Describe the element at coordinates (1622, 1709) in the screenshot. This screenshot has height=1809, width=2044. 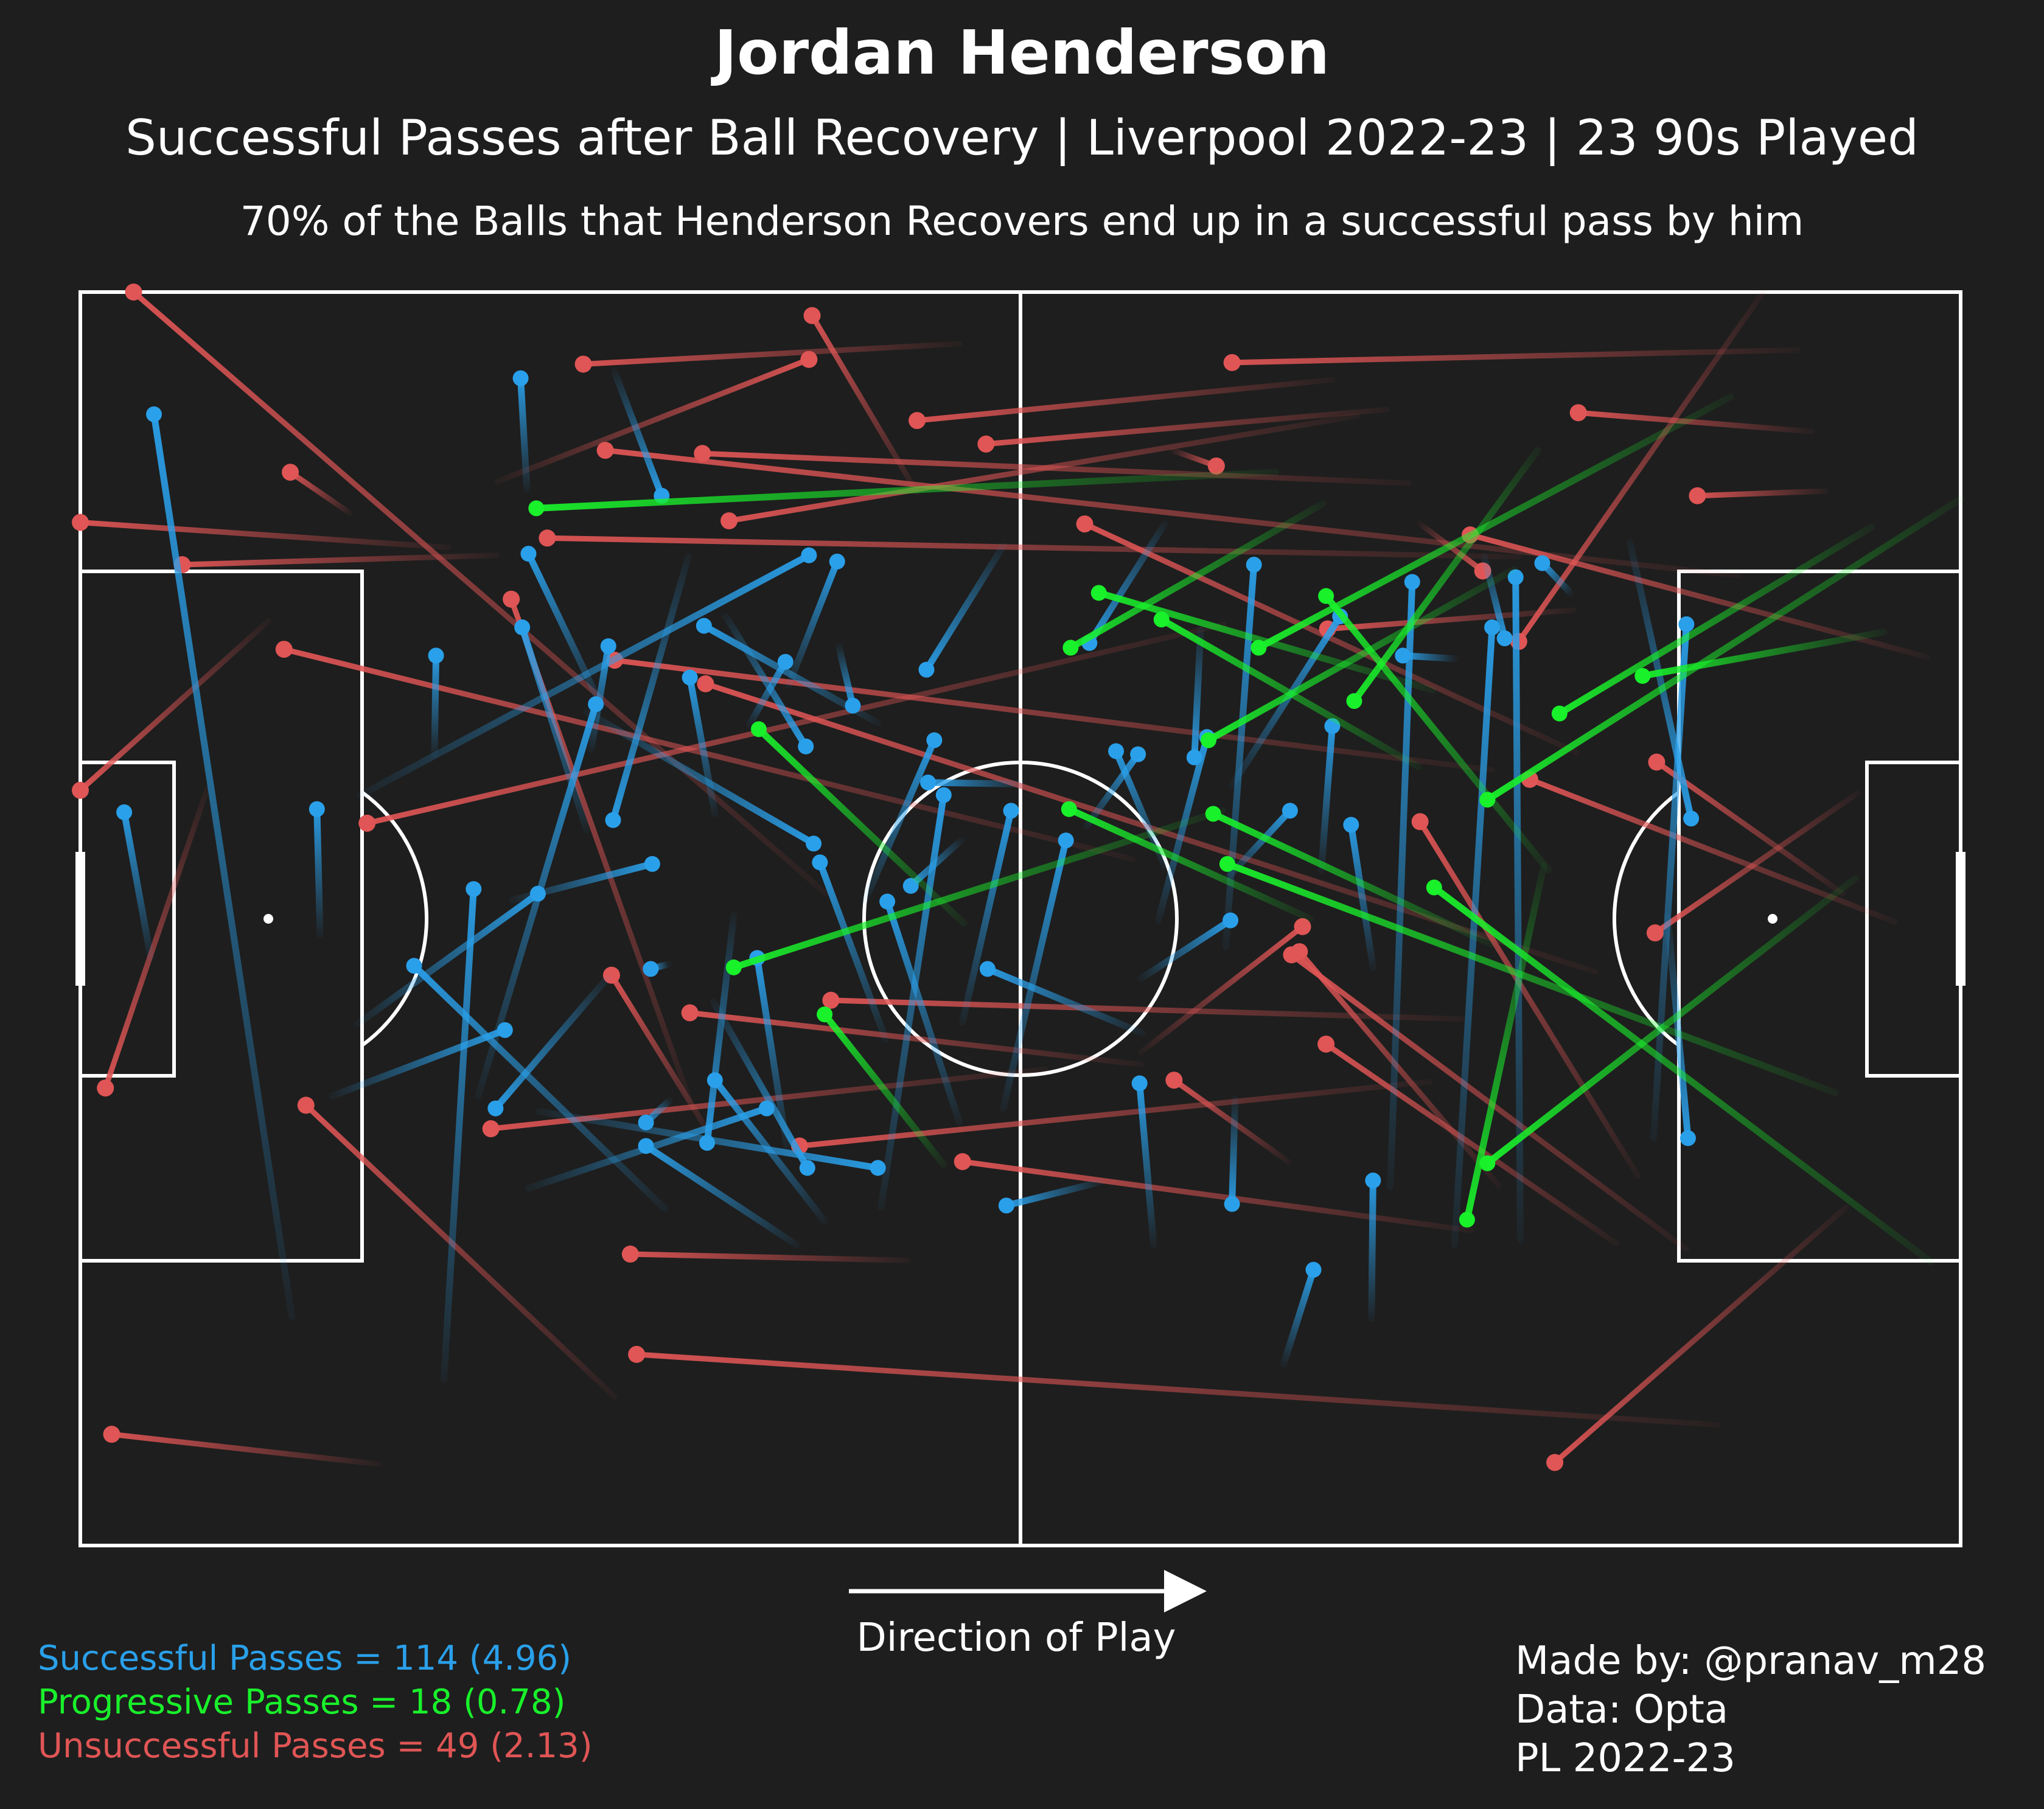
I see `credit-data-source: Data: Opta` at that location.